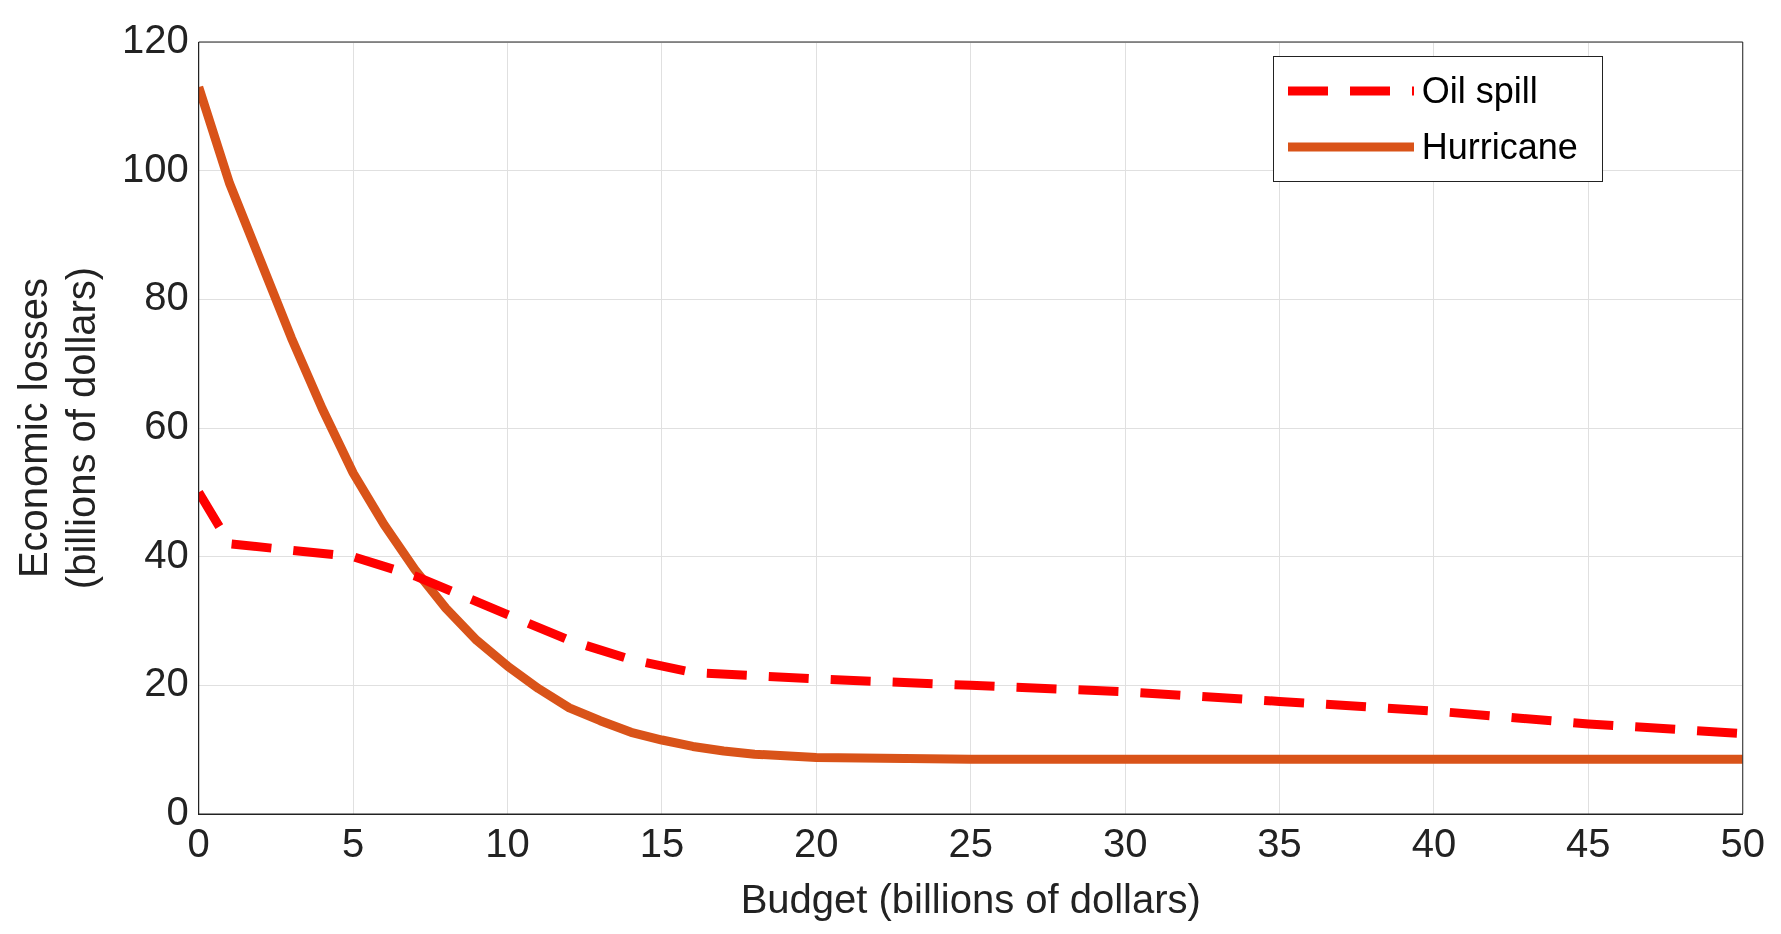  Describe the element at coordinates (166, 682) in the screenshot. I see `y-tick-label: 20` at that location.